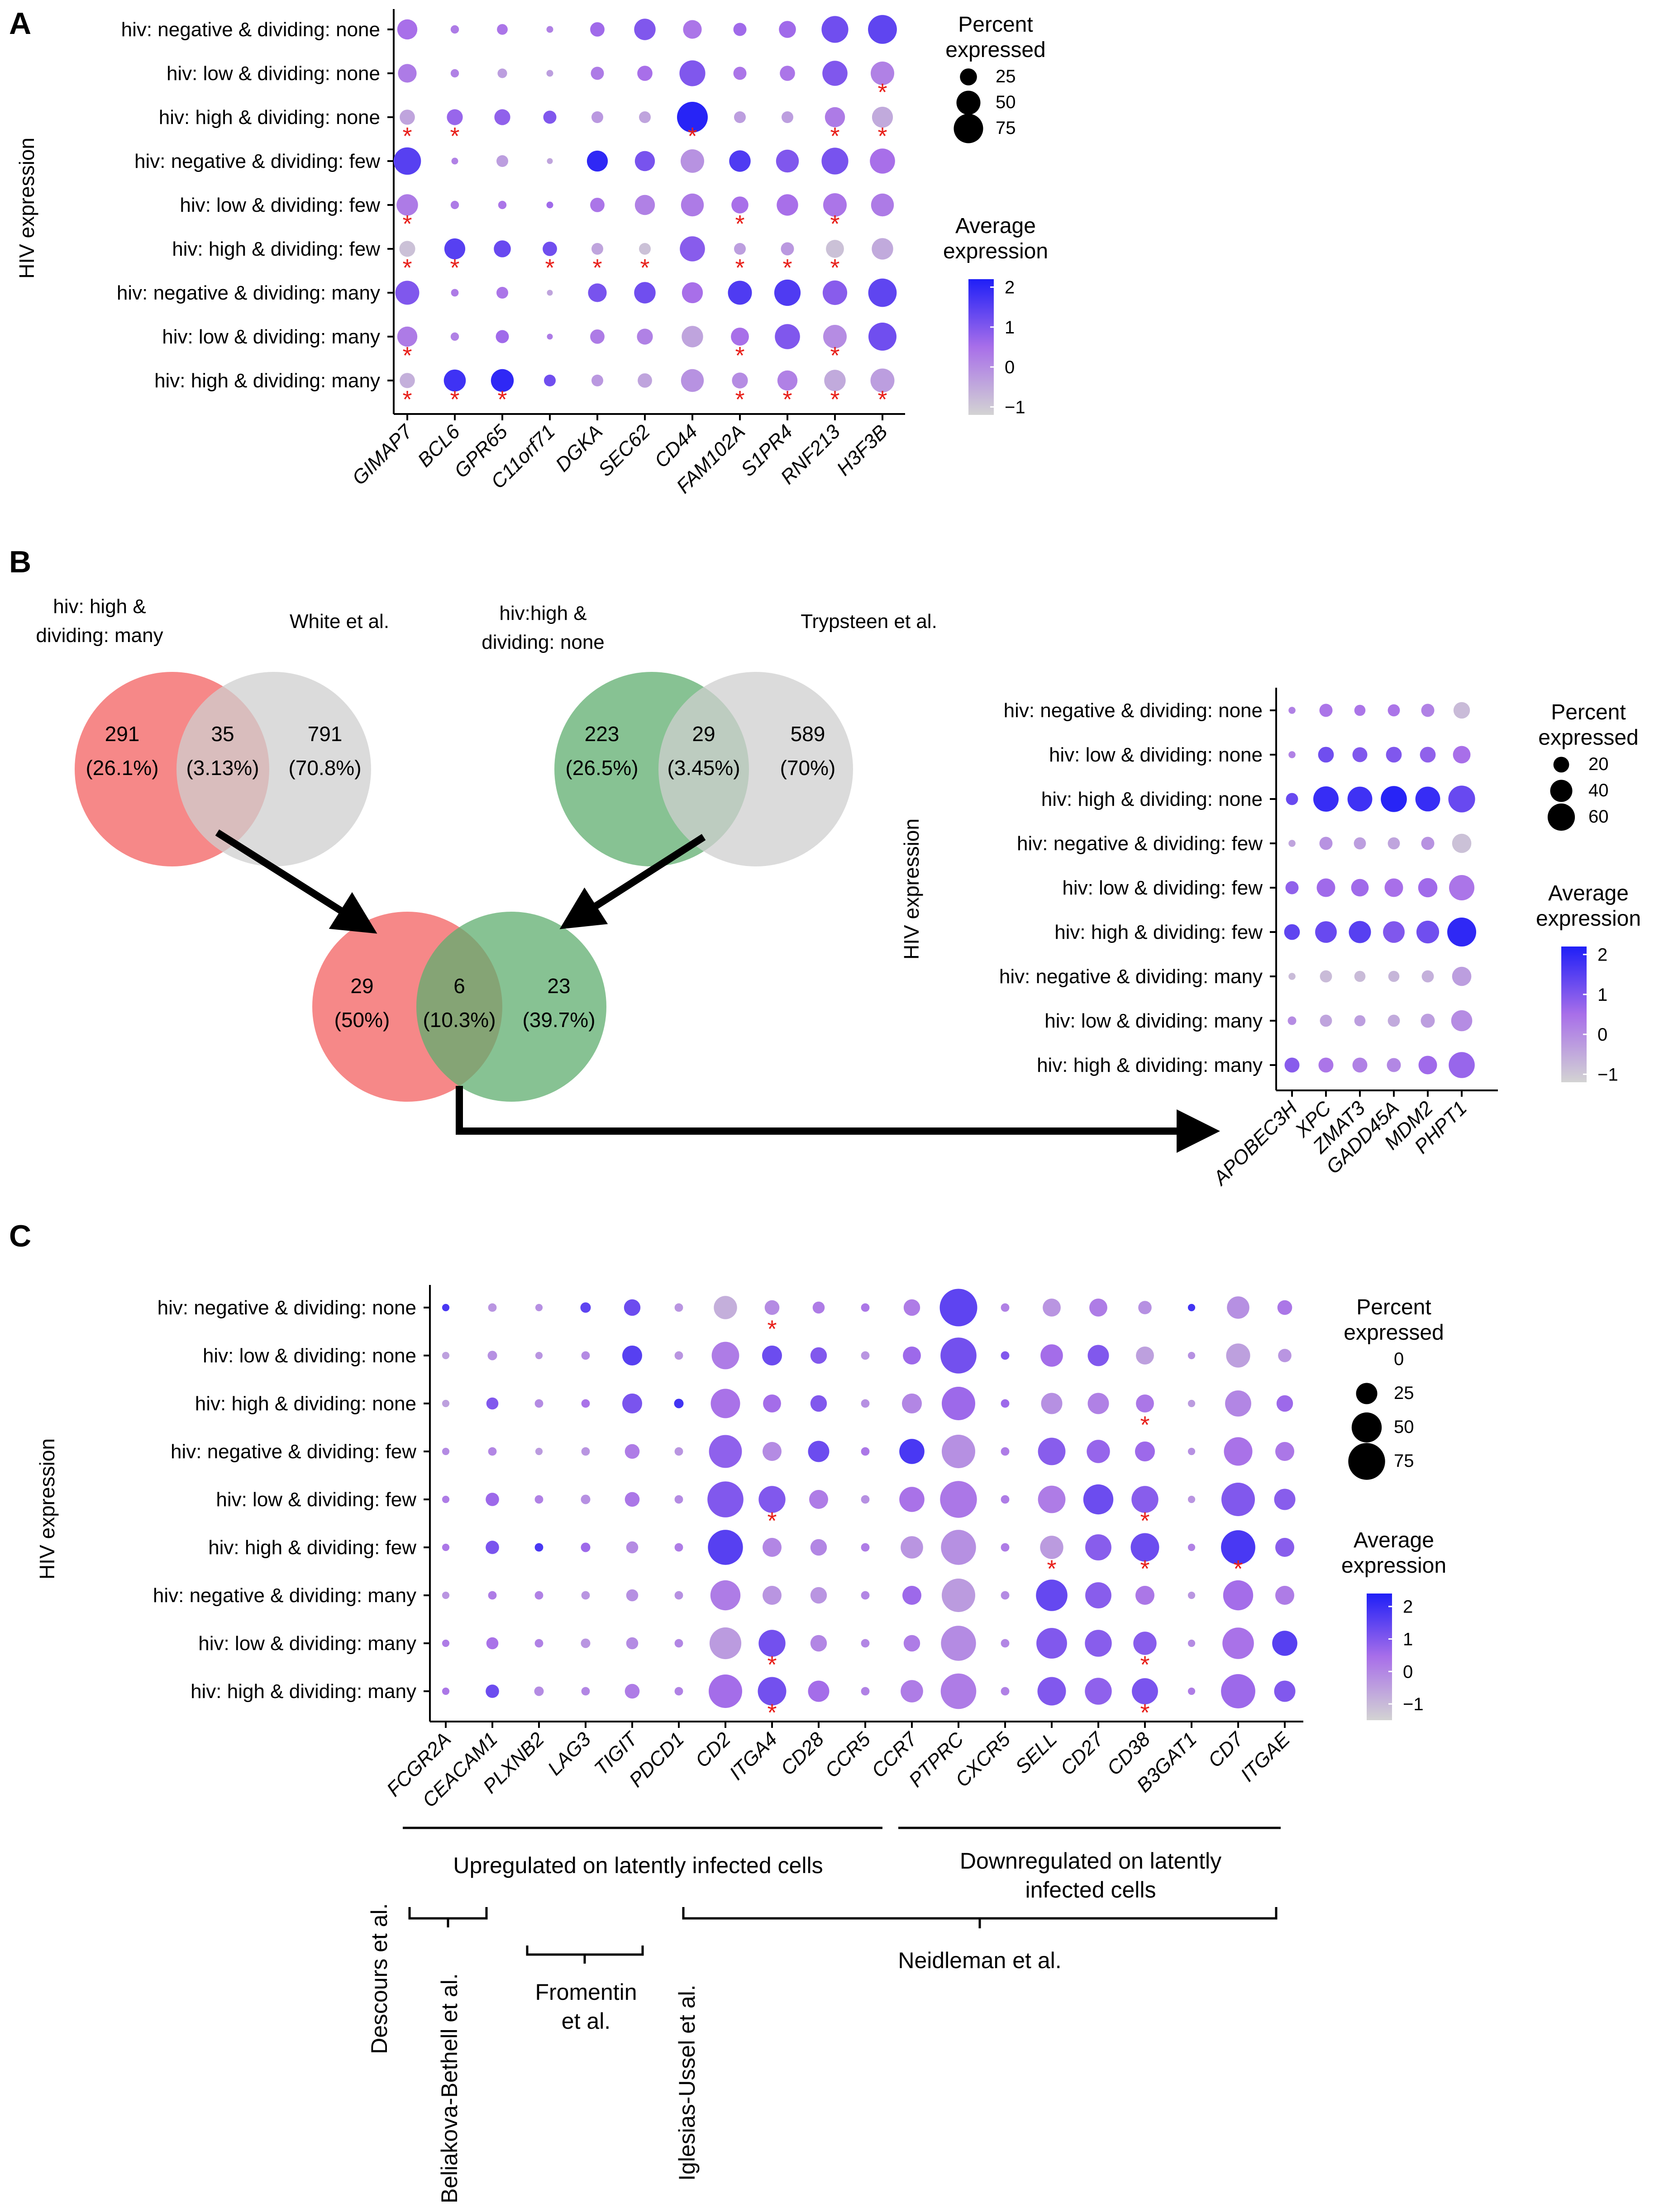  What do you see at coordinates (1608, 1075) in the screenshot?
I see `colorbar-label: −1` at bounding box center [1608, 1075].